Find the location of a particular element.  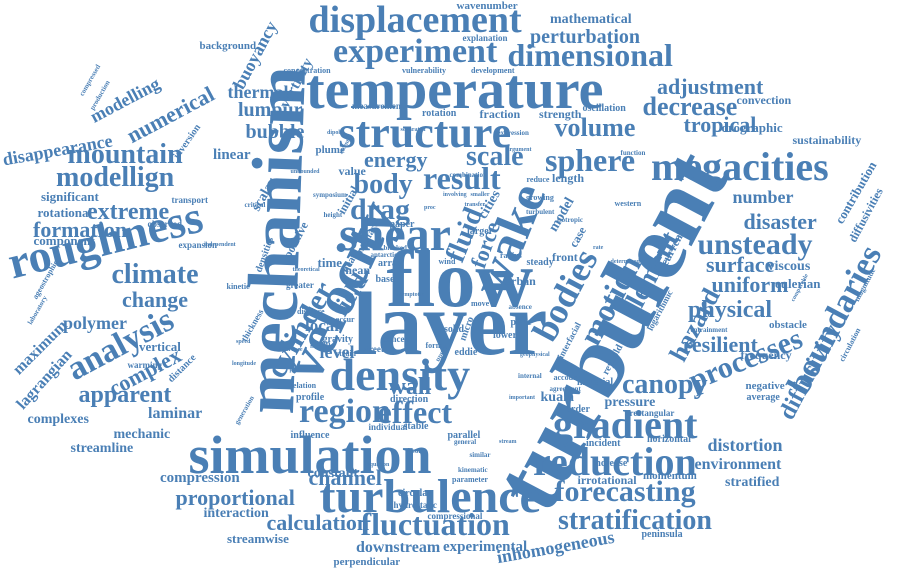

cloud-word: length is located at coordinates (568, 178).